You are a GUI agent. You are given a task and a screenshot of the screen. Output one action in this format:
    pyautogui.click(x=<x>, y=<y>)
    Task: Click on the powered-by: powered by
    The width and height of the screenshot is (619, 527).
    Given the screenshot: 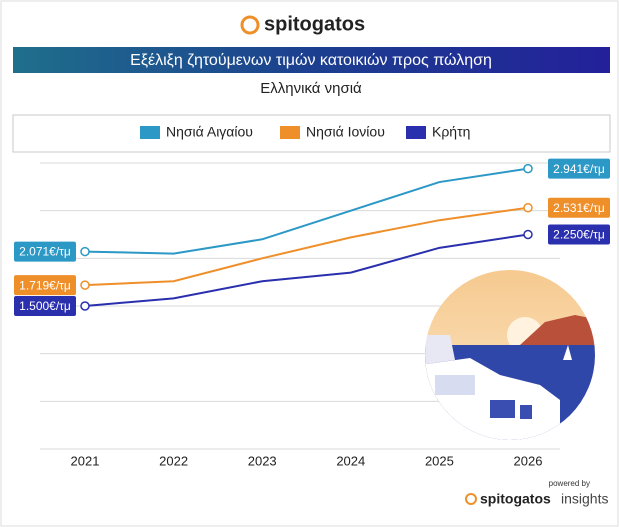 What is the action you would take?
    pyautogui.click(x=569, y=483)
    